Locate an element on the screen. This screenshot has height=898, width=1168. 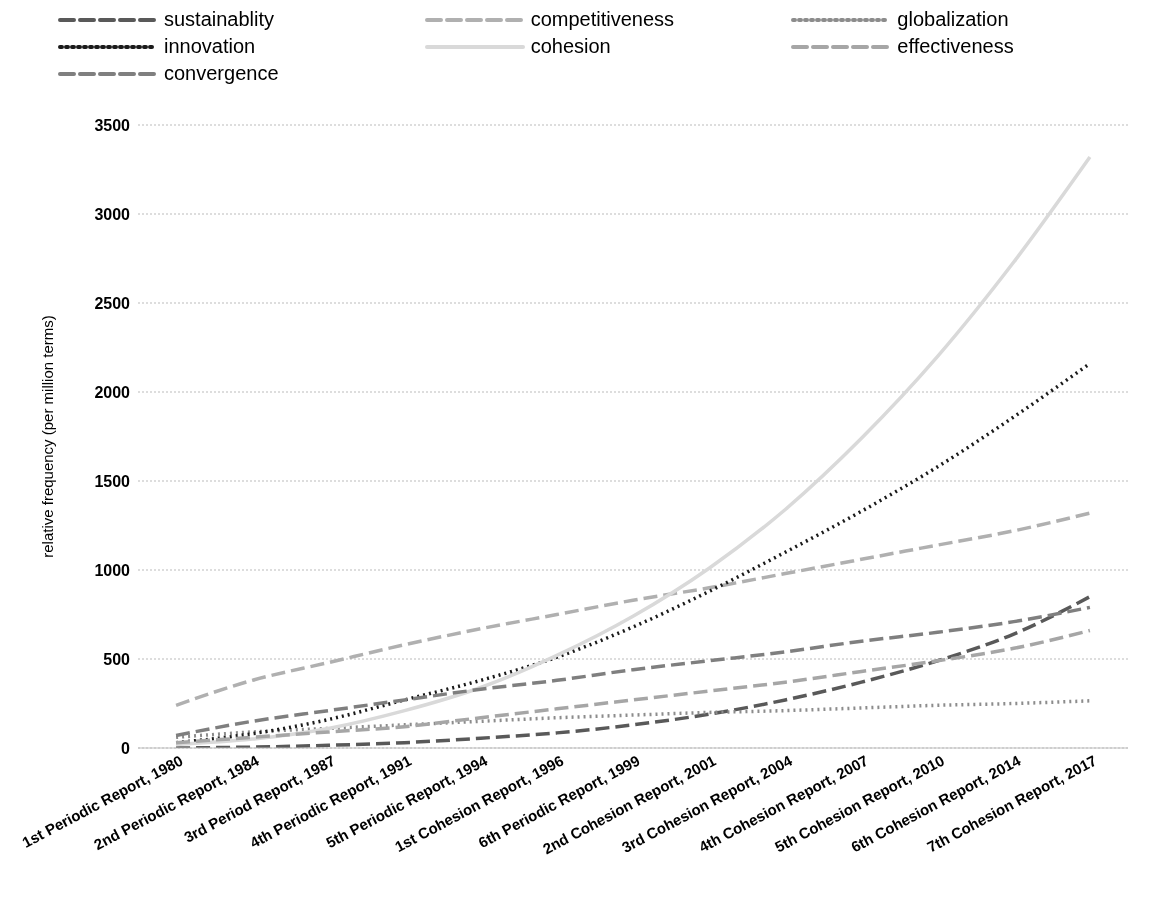
legend-label: effectiveness is located at coordinates (955, 46).